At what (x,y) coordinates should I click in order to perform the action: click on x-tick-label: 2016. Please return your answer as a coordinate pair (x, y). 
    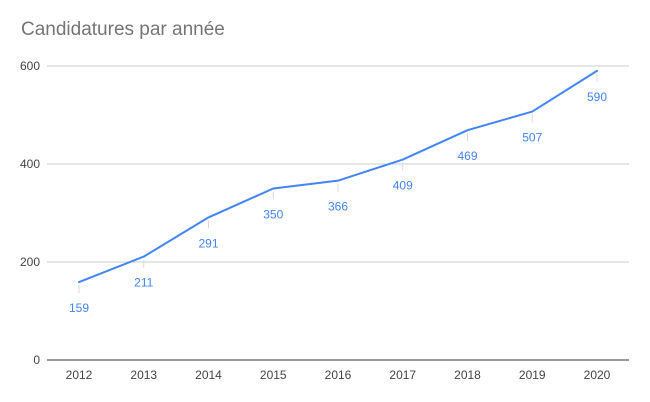
    Looking at the image, I should click on (338, 375).